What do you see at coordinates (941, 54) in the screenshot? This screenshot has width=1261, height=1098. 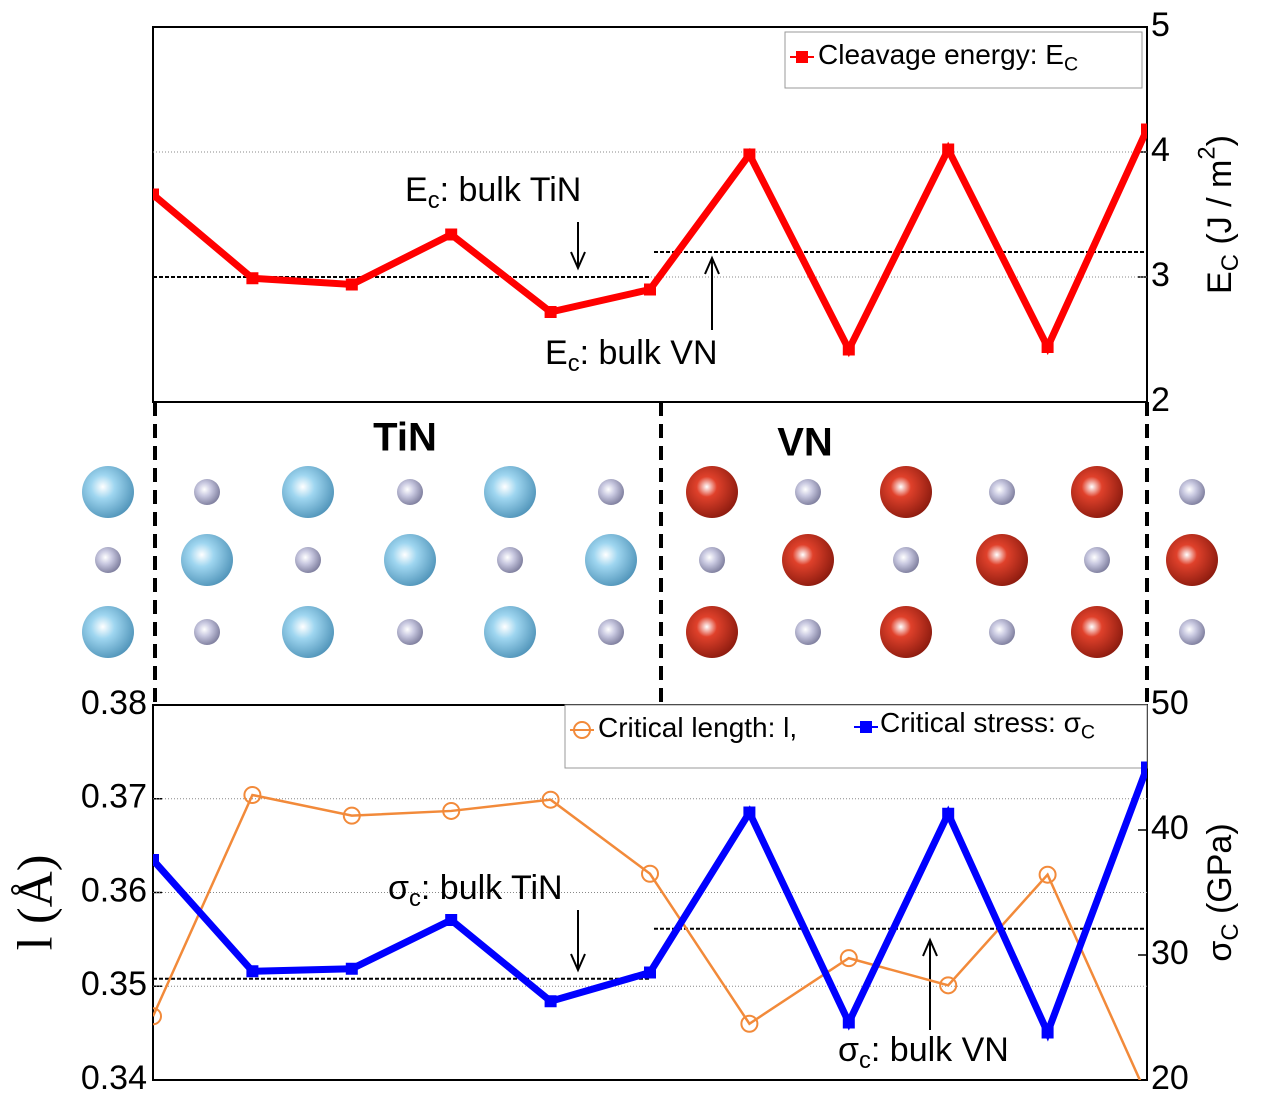 I see `text-part: Cleavage energy: E` at bounding box center [941, 54].